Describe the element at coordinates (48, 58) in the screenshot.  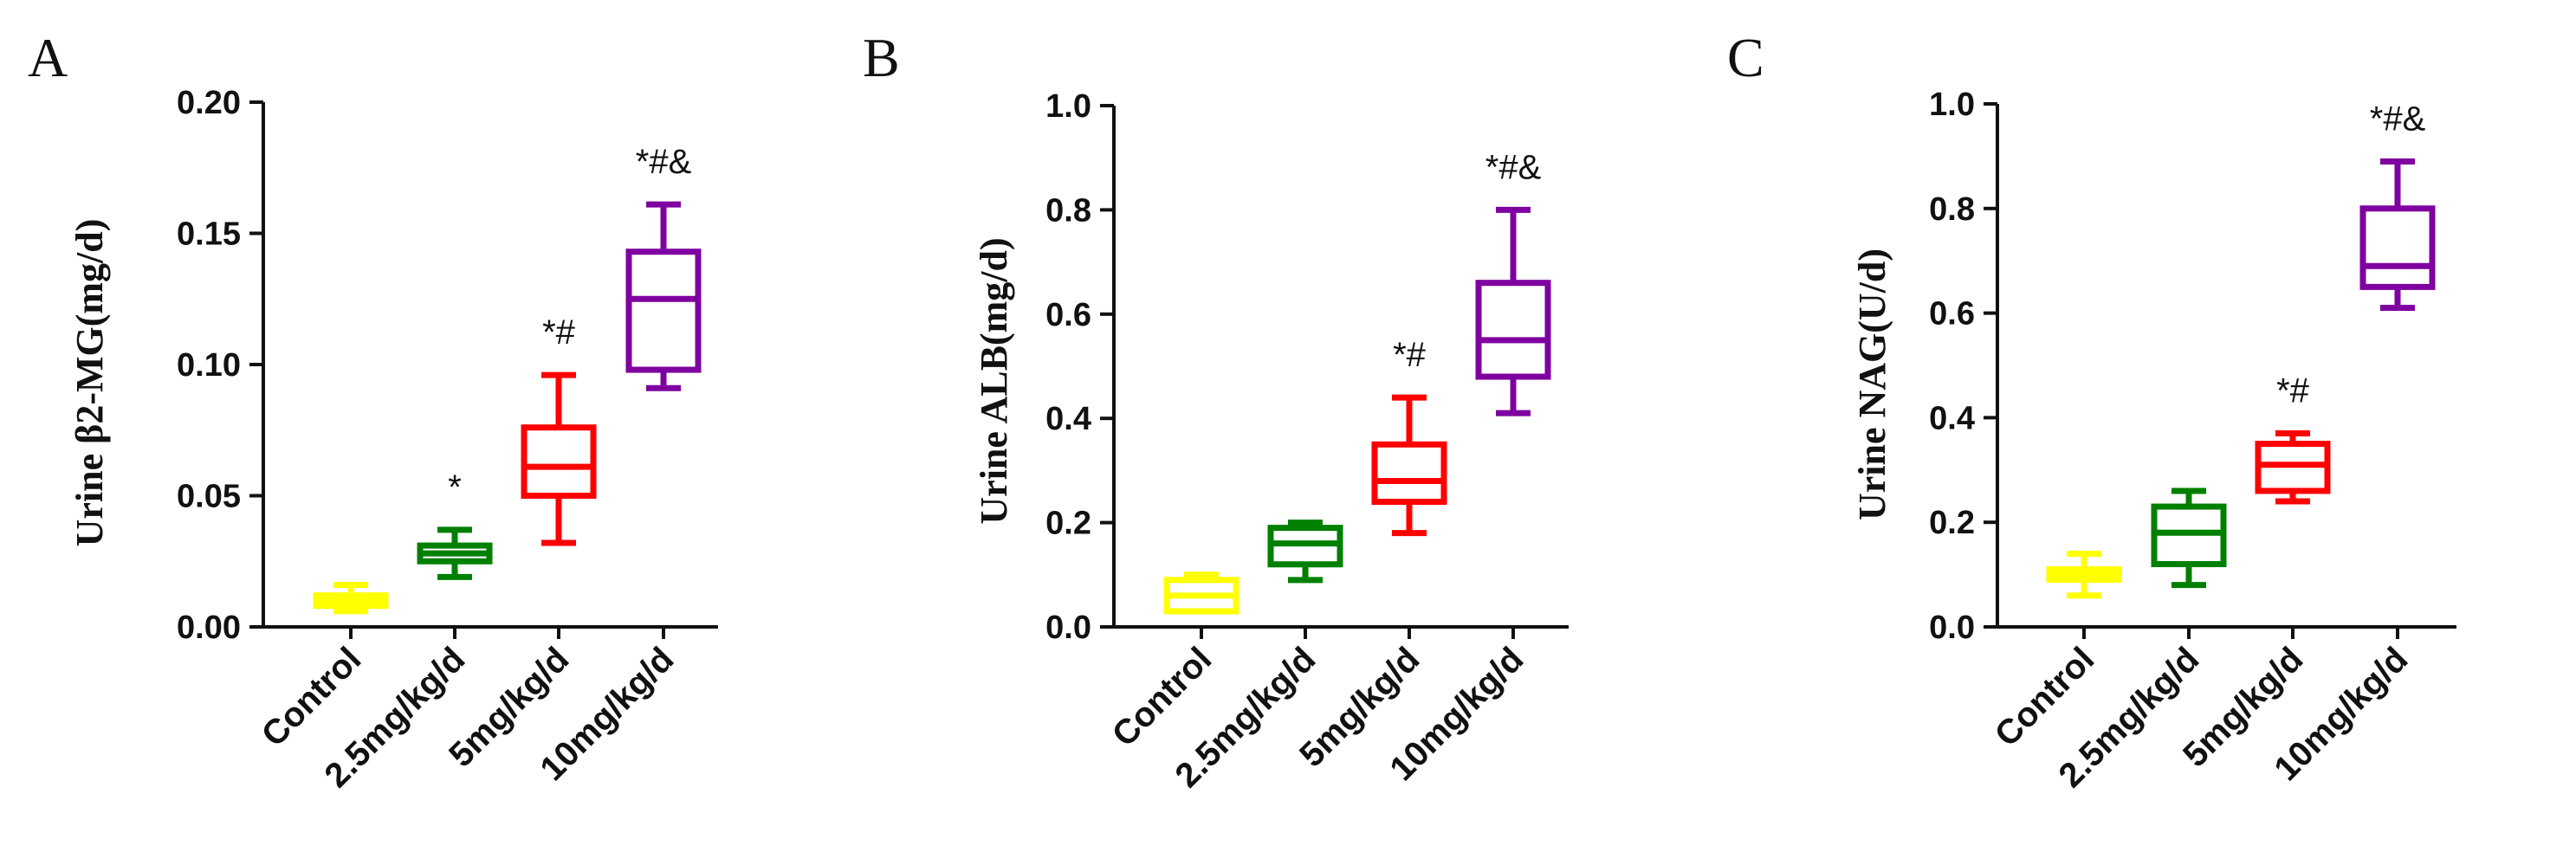
I see `panel-letter-a: A` at that location.